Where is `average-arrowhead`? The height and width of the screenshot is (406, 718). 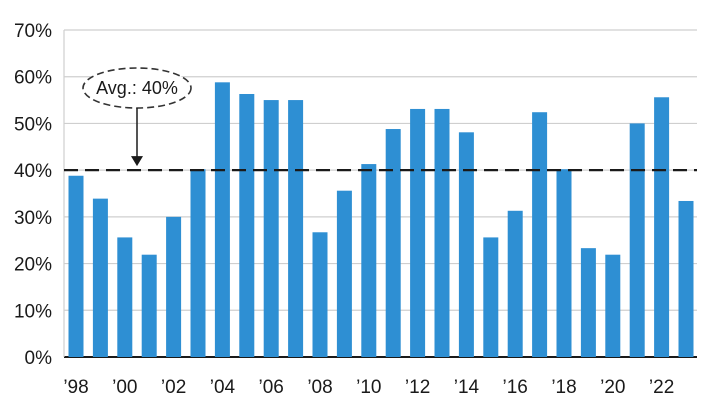
average-arrowhead is located at coordinates (137, 161).